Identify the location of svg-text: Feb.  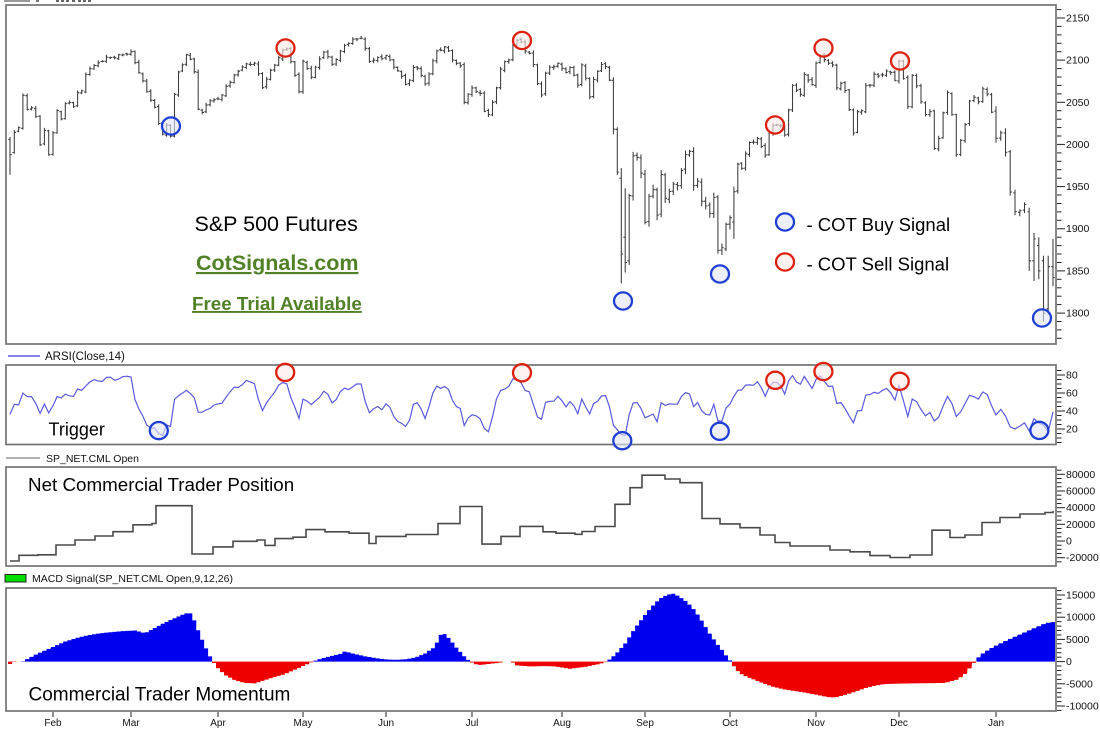
(53, 723).